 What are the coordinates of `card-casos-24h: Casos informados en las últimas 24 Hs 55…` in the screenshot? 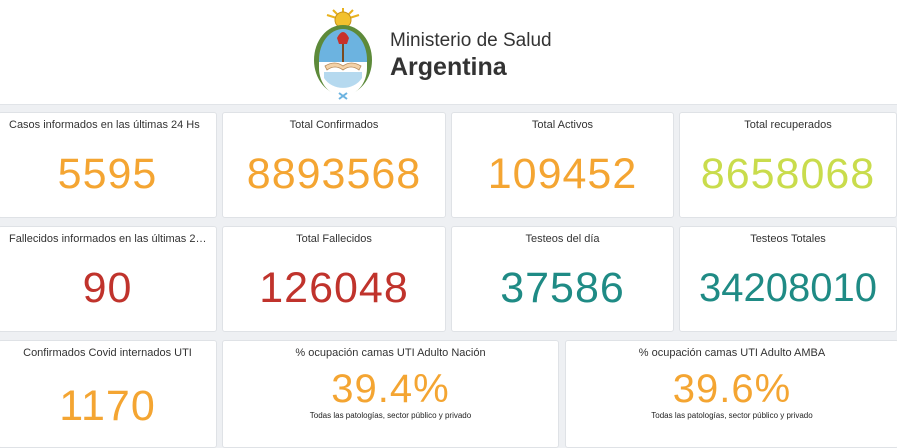 It's located at (108, 165).